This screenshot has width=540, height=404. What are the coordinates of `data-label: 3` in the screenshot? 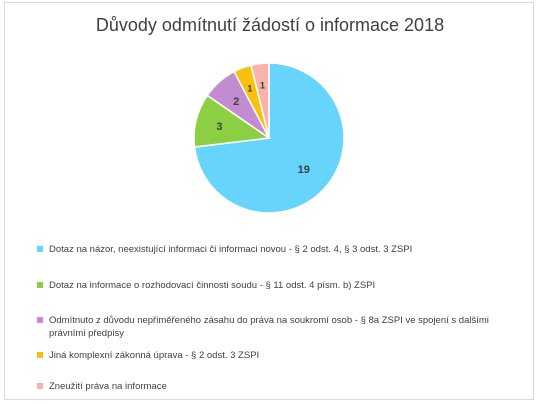 It's located at (219, 127).